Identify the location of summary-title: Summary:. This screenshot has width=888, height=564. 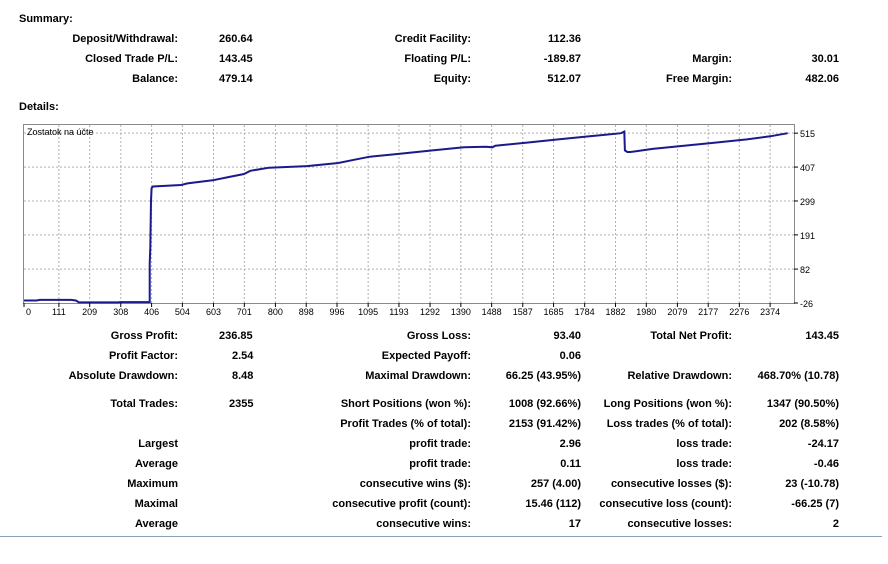
(46, 19).